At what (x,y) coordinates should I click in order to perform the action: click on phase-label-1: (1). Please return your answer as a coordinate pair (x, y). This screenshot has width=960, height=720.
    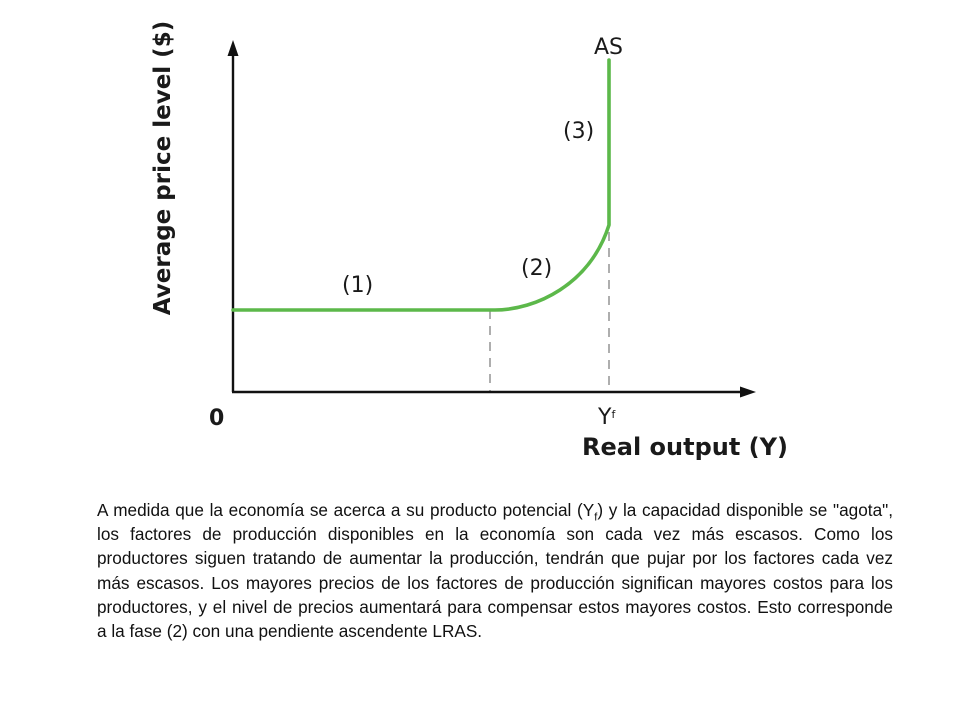
    Looking at the image, I should click on (357, 285).